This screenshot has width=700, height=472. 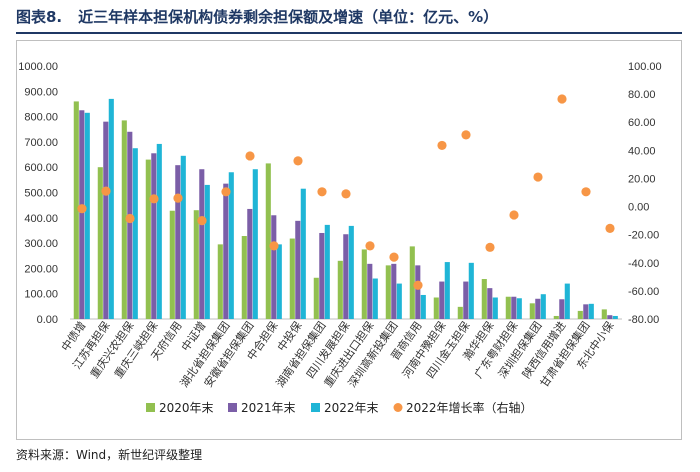 I want to click on y-left-tick-label: 100.00, so click(x=41, y=295).